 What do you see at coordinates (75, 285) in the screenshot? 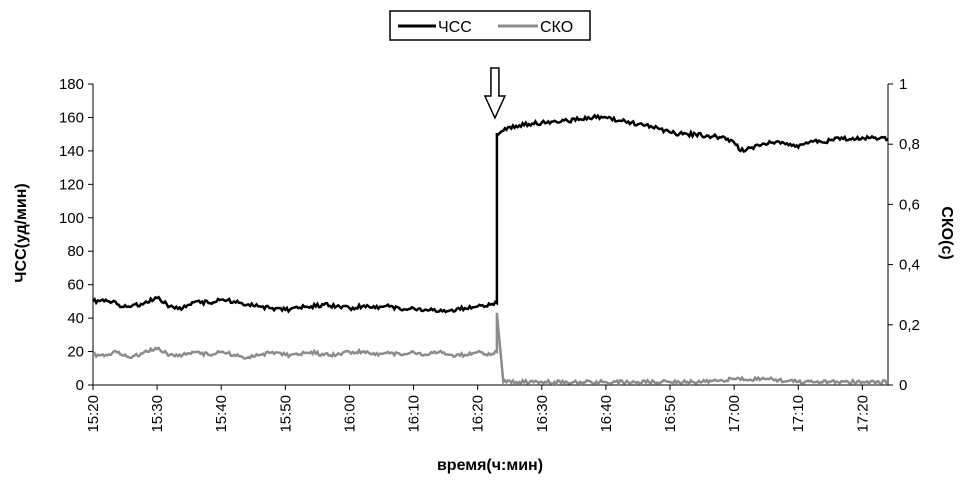
I see `left-tick-label: 60` at bounding box center [75, 285].